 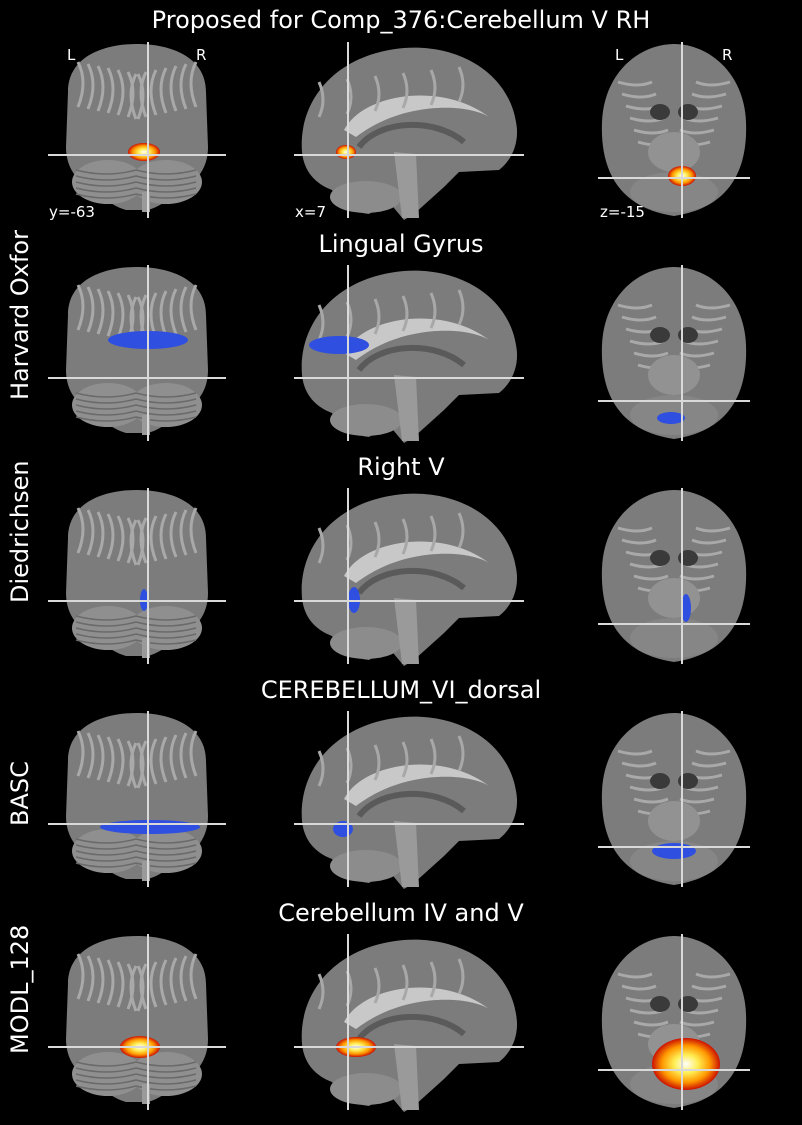 I want to click on row-label-basc: BASC, so click(x=20, y=793).